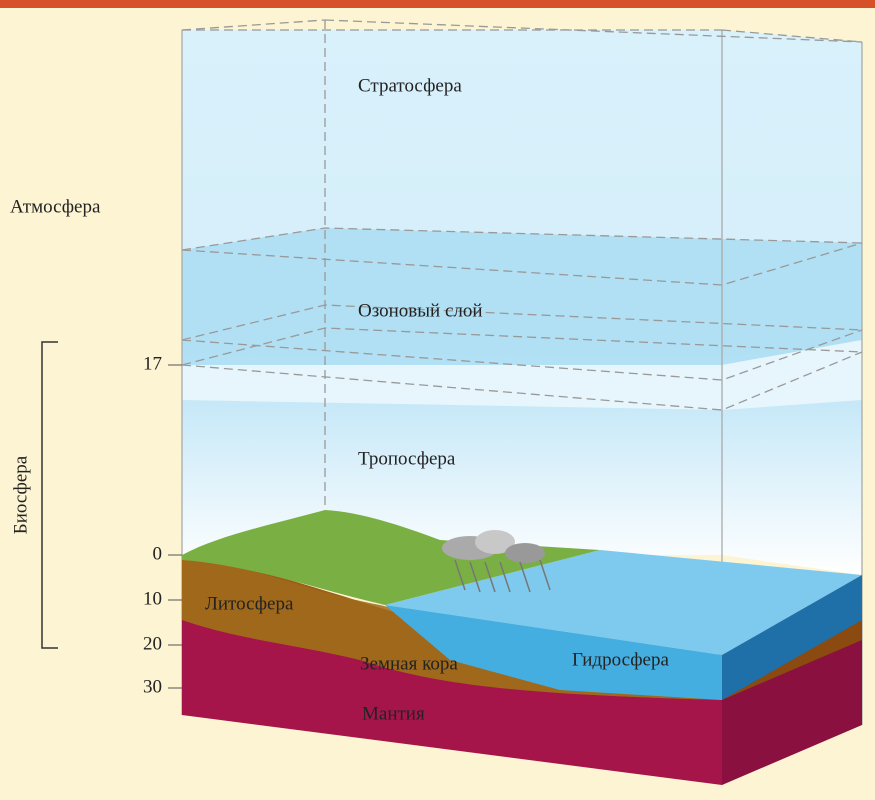  Describe the element at coordinates (409, 663) in the screenshot. I see `crust-label: Земная кора` at that location.